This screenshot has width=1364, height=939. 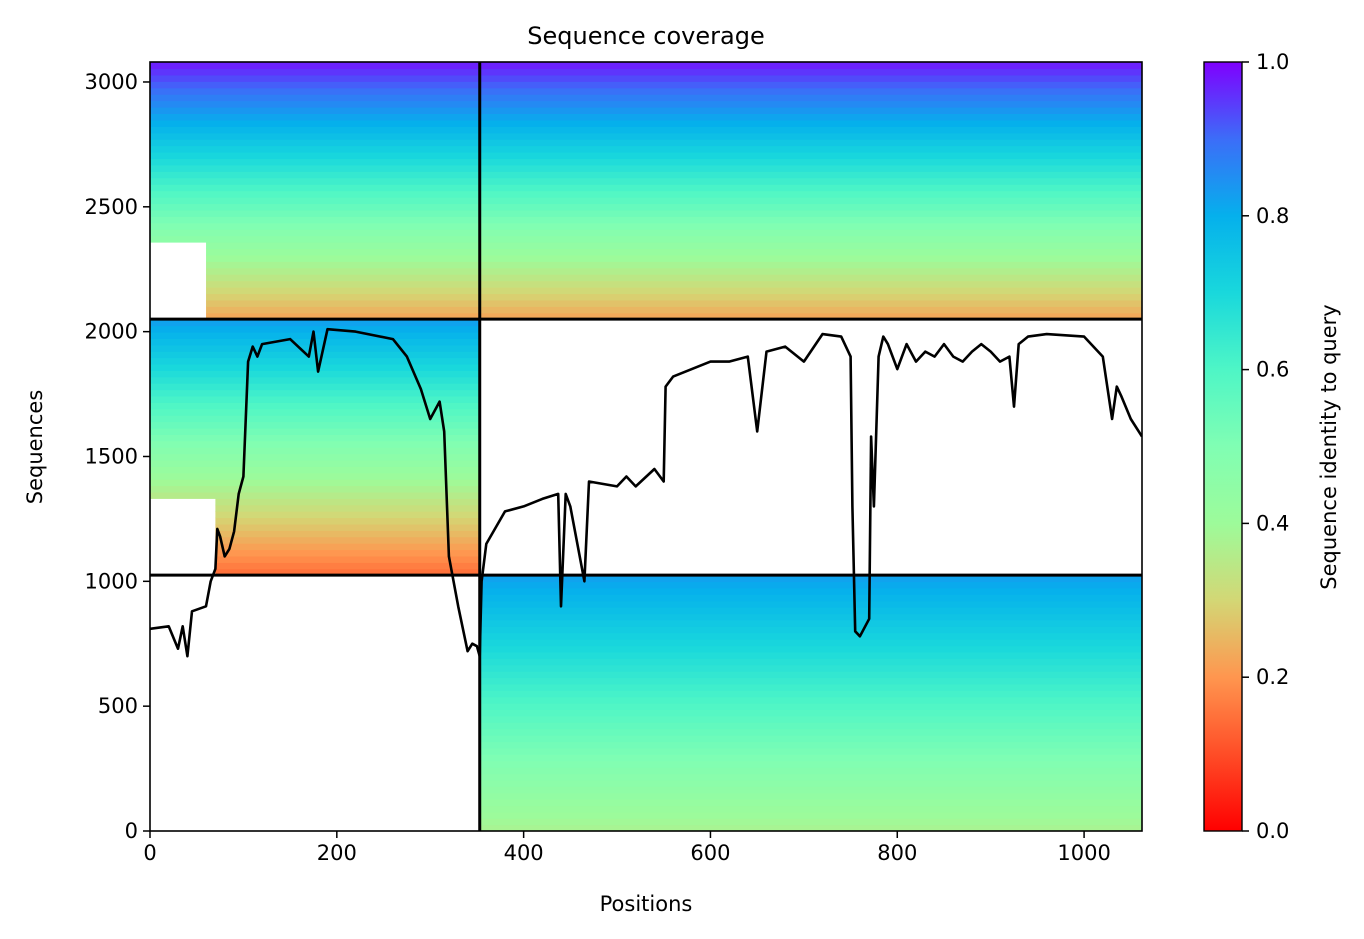 What do you see at coordinates (1083, 853) in the screenshot?
I see `x-tick-label: 1000` at bounding box center [1083, 853].